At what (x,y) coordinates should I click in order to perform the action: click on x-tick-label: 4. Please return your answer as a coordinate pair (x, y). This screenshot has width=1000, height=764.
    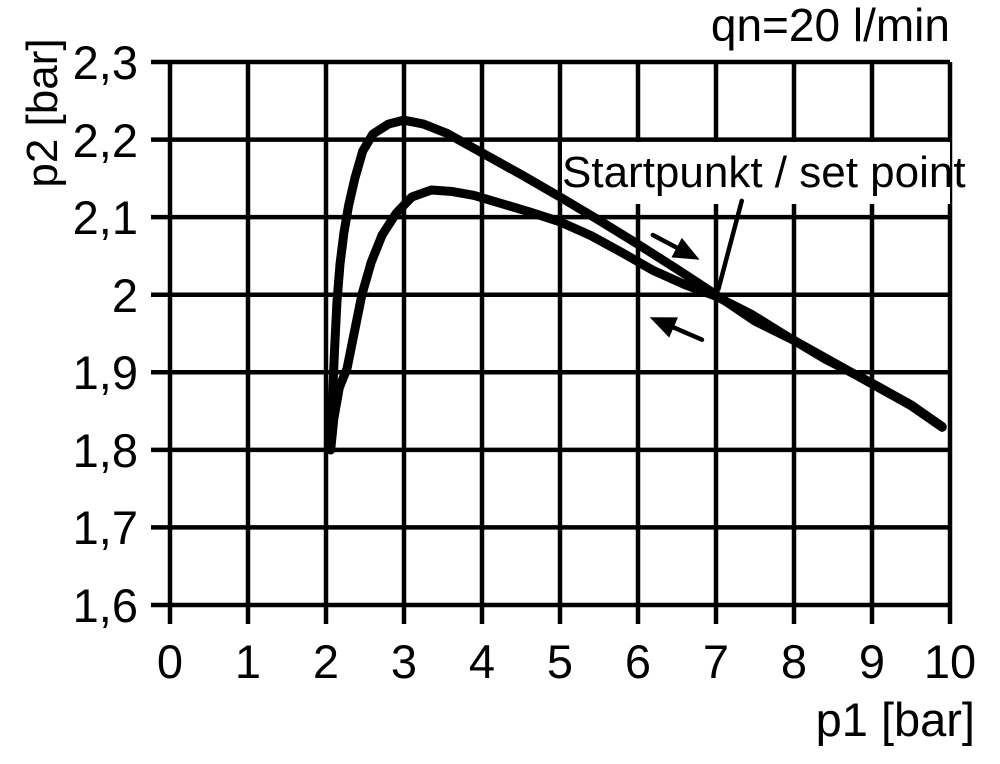
    Looking at the image, I should click on (482, 661).